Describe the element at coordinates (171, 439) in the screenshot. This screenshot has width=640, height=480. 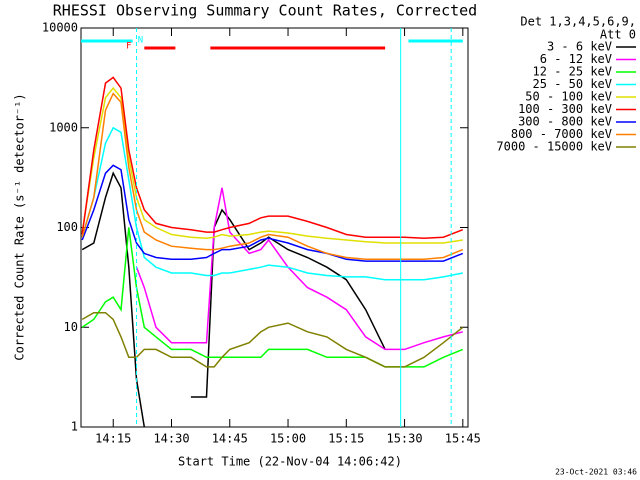
I see `x-tick-label: 14:30` at that location.